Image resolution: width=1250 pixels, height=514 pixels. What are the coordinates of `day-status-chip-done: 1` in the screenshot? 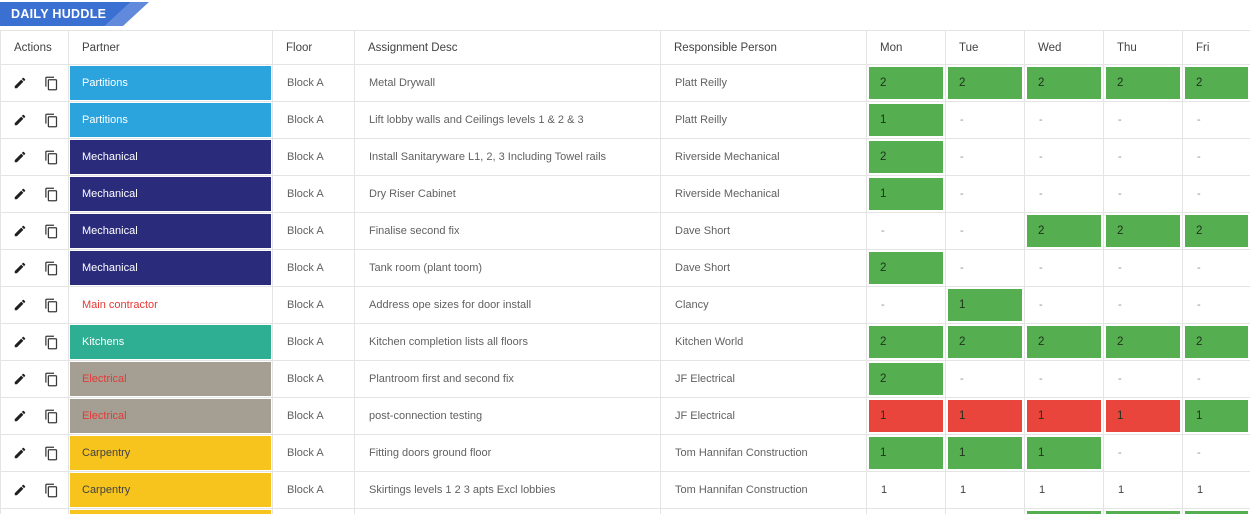 It's located at (906, 453).